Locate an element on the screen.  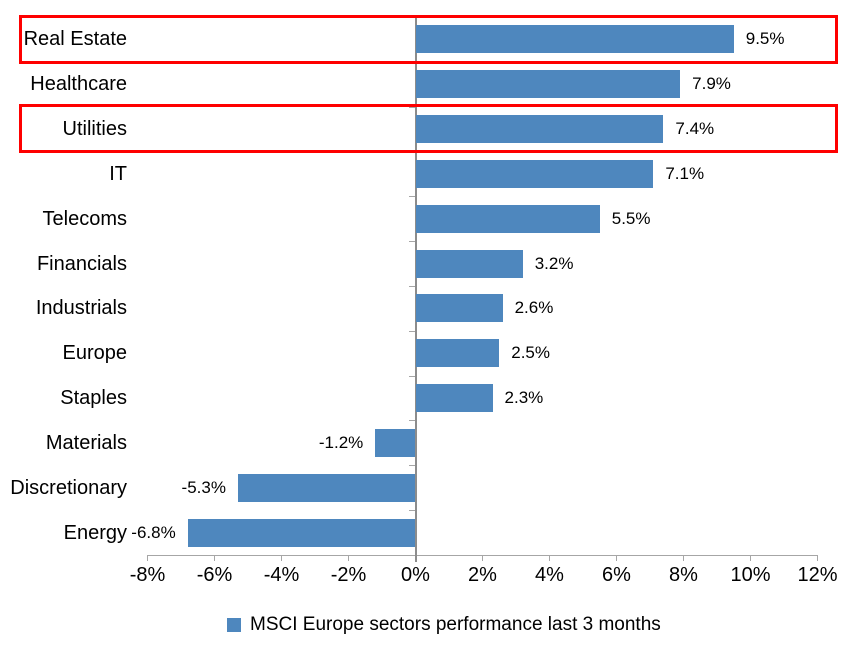
x-tick-label: -4% is located at coordinates (281, 575).